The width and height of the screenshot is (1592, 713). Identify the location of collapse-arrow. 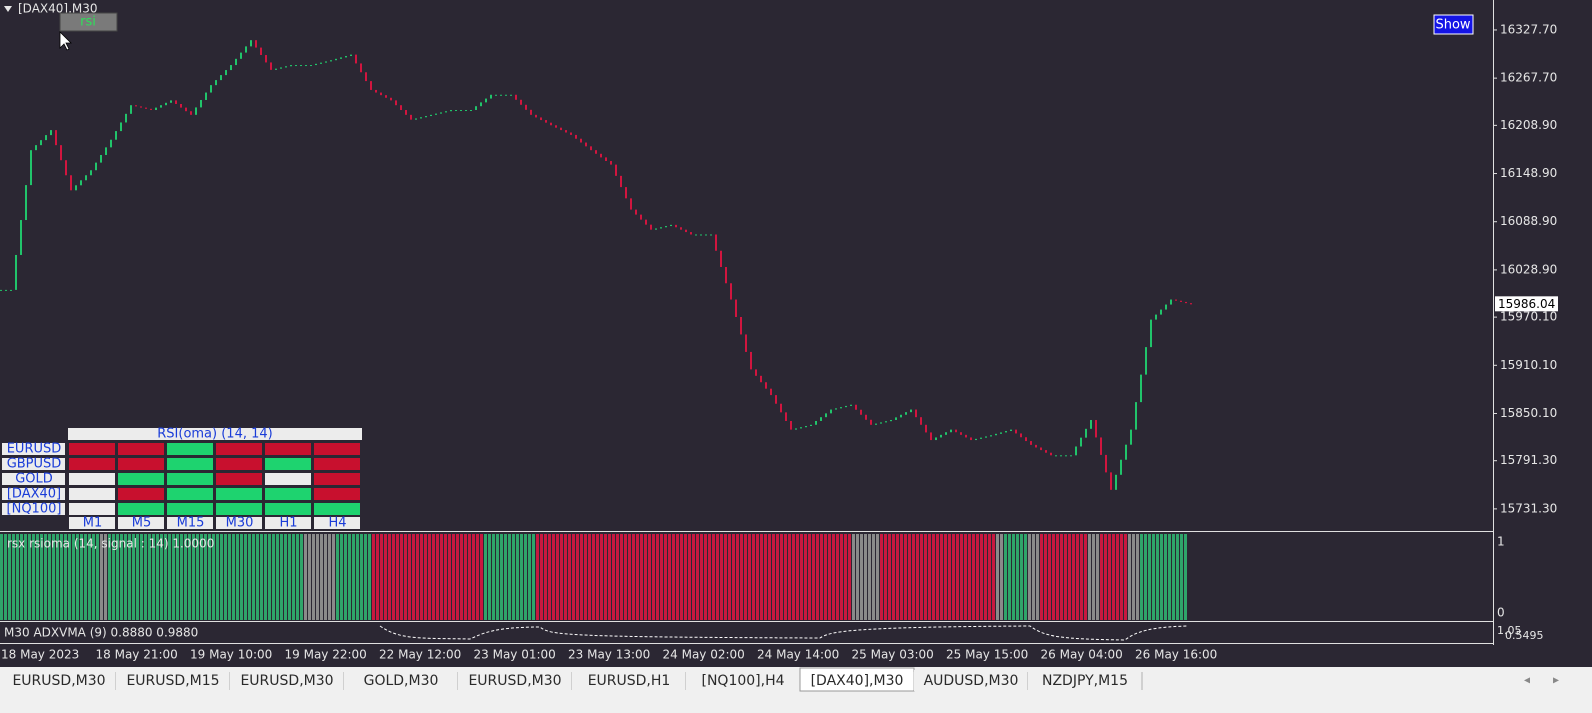
(8, 9).